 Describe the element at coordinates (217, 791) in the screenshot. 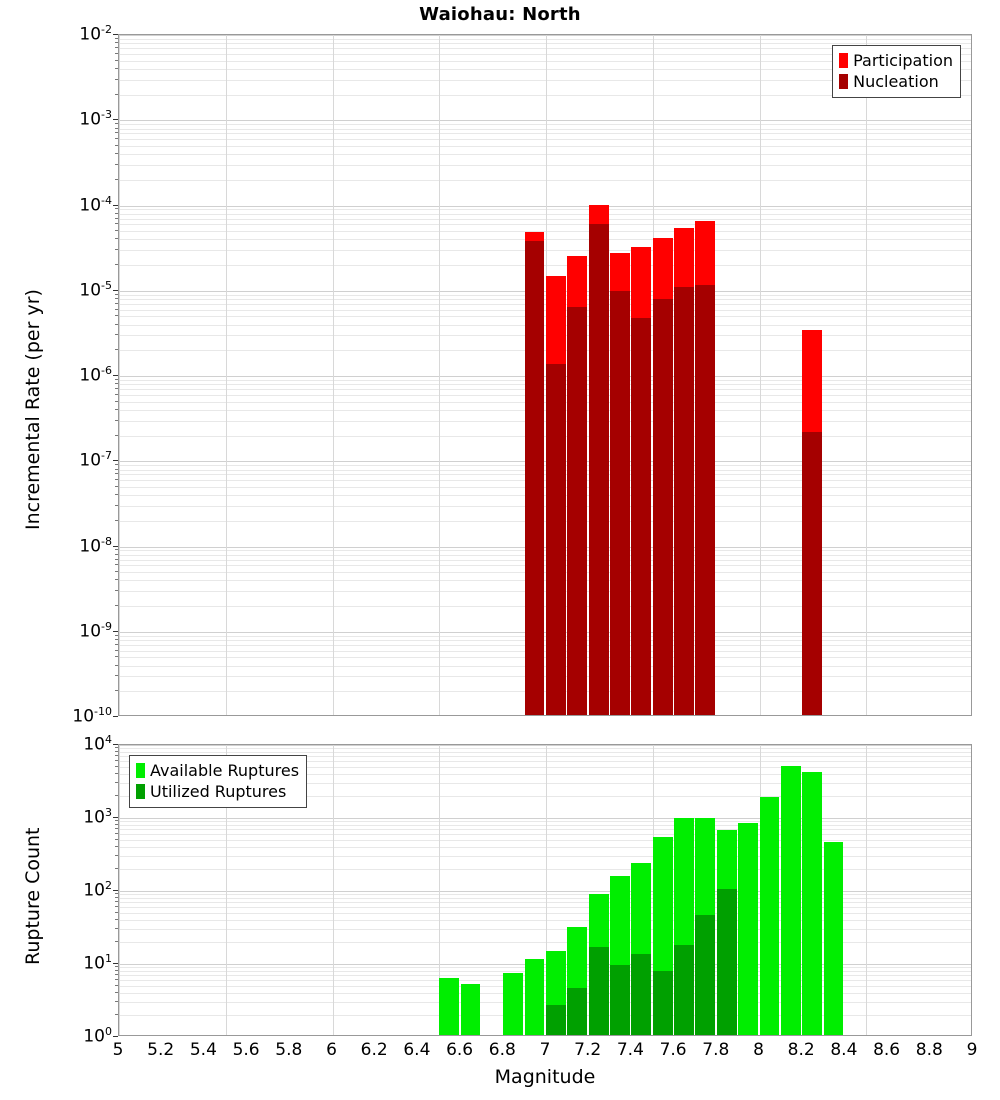

I see `legend-item: Utilized Ruptures` at that location.